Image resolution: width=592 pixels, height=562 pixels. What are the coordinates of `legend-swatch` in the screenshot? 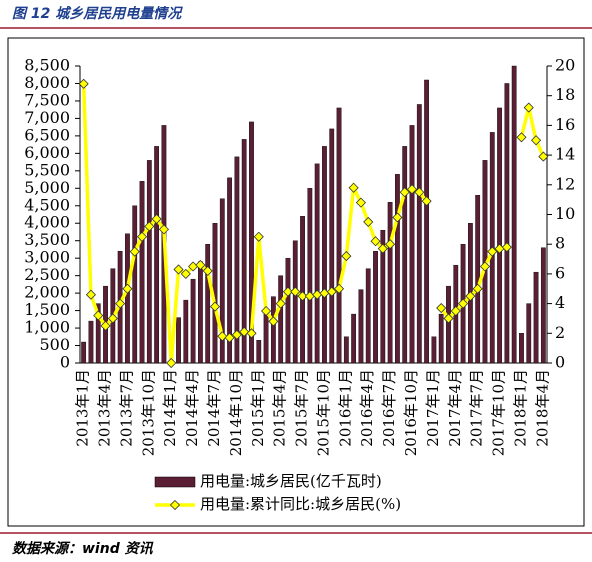 It's located at (175, 482).